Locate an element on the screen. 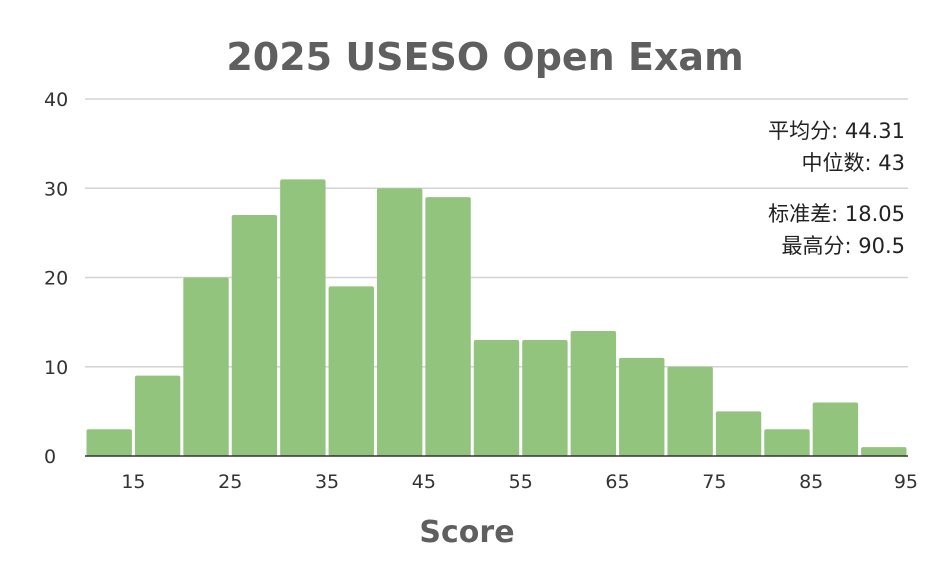 This screenshot has width=934, height=571. chart-title: 2025 USESO Open Exam is located at coordinates (484, 57).